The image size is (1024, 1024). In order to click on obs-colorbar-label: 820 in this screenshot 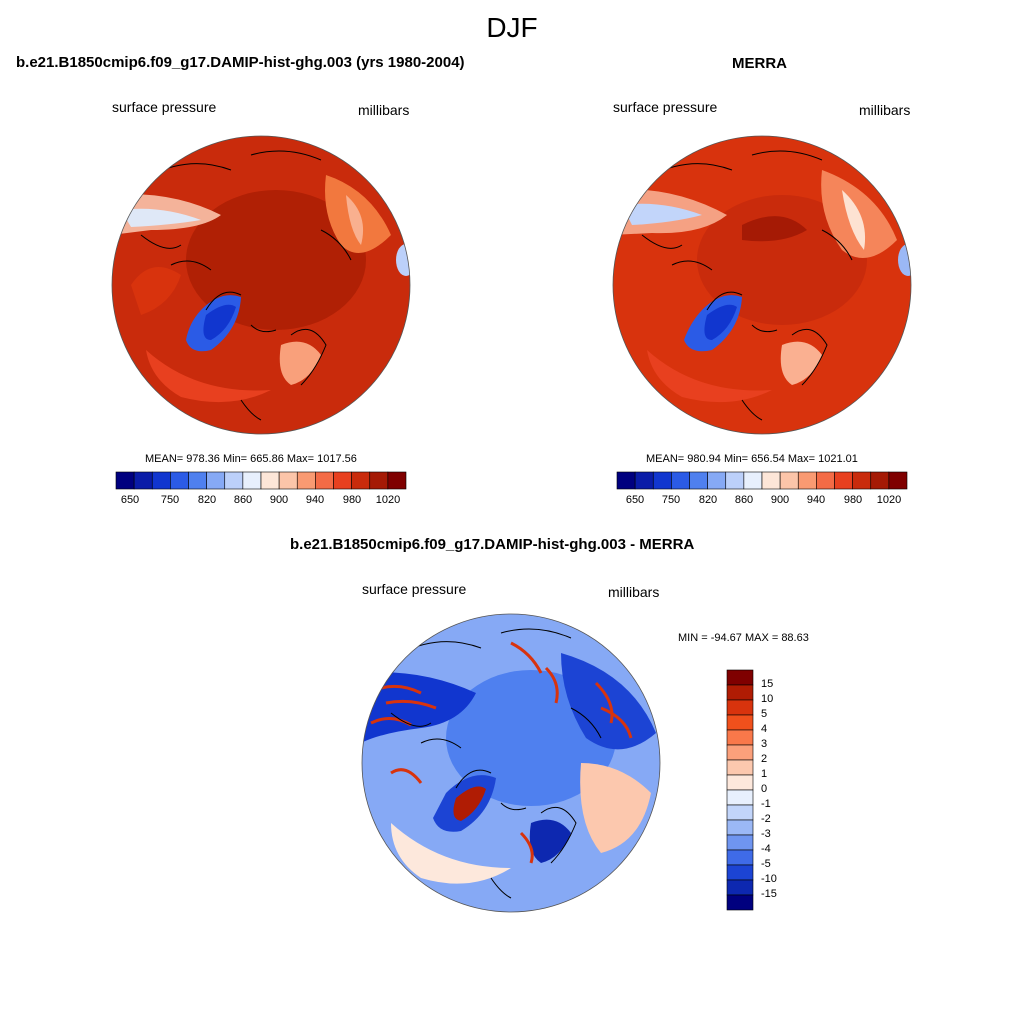, I will do `click(708, 500)`.